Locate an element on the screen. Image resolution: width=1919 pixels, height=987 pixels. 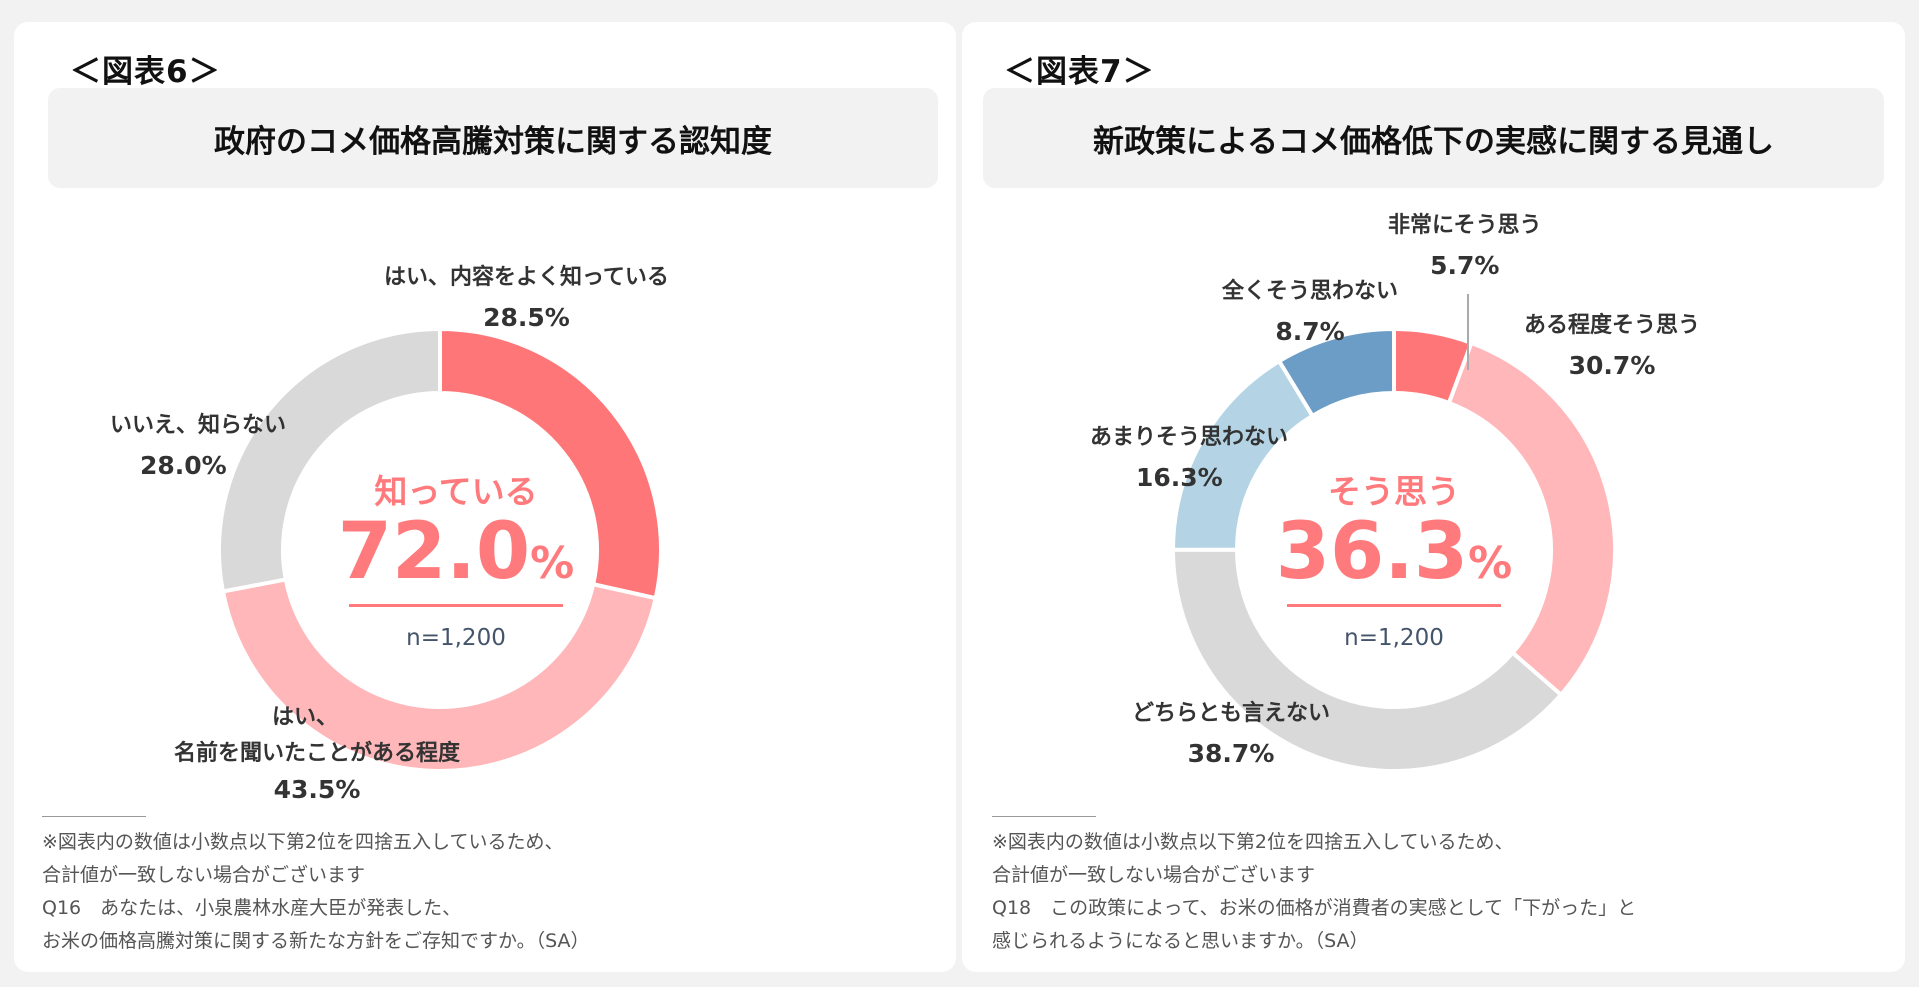
figure-7-center: そう思う 36.3% n=1,200 is located at coordinates (1394, 561).